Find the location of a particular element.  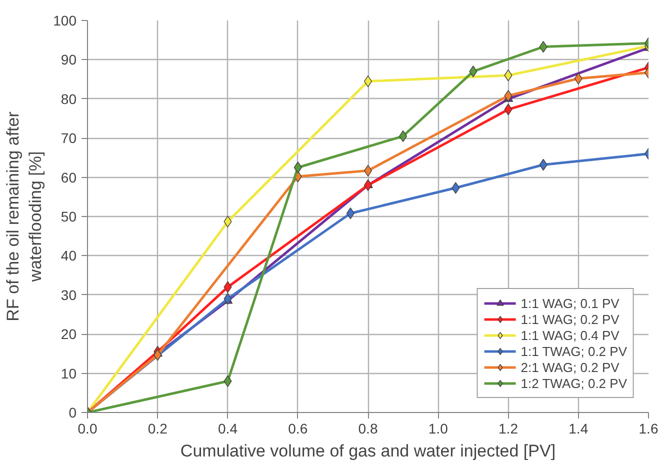

y-tick-label: 80 is located at coordinates (68, 98).